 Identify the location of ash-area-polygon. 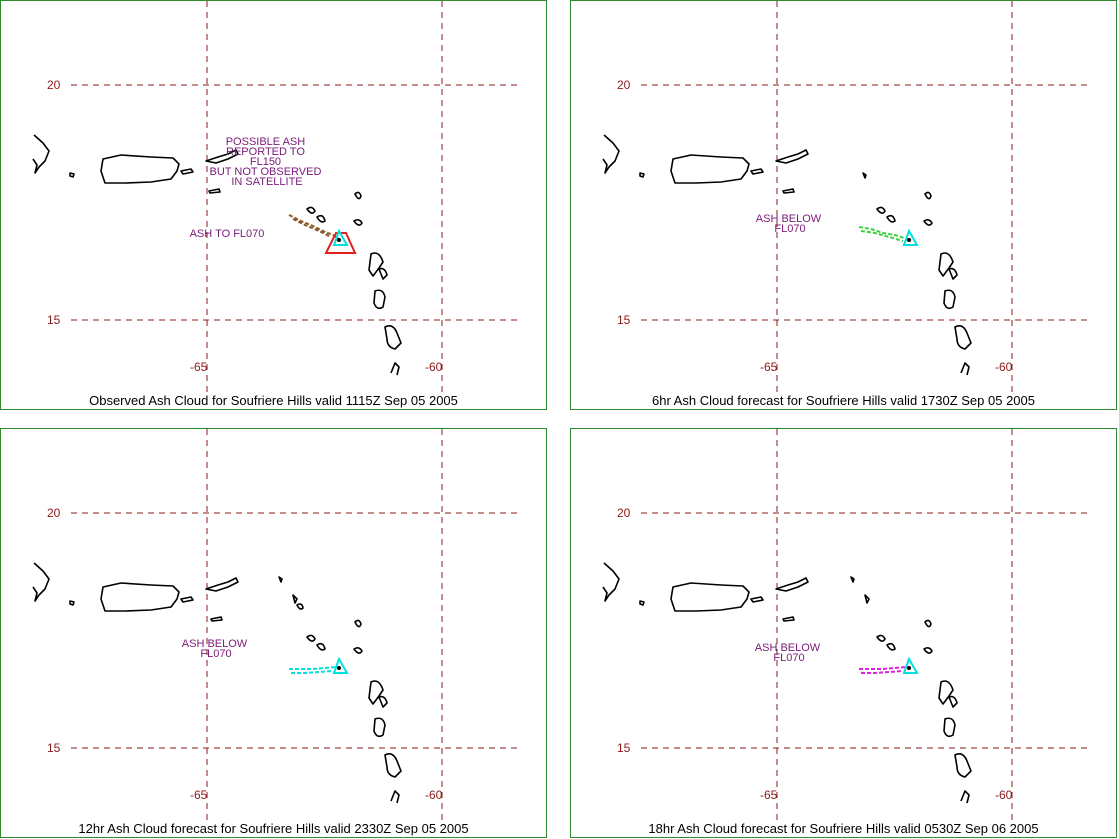
(340, 243).